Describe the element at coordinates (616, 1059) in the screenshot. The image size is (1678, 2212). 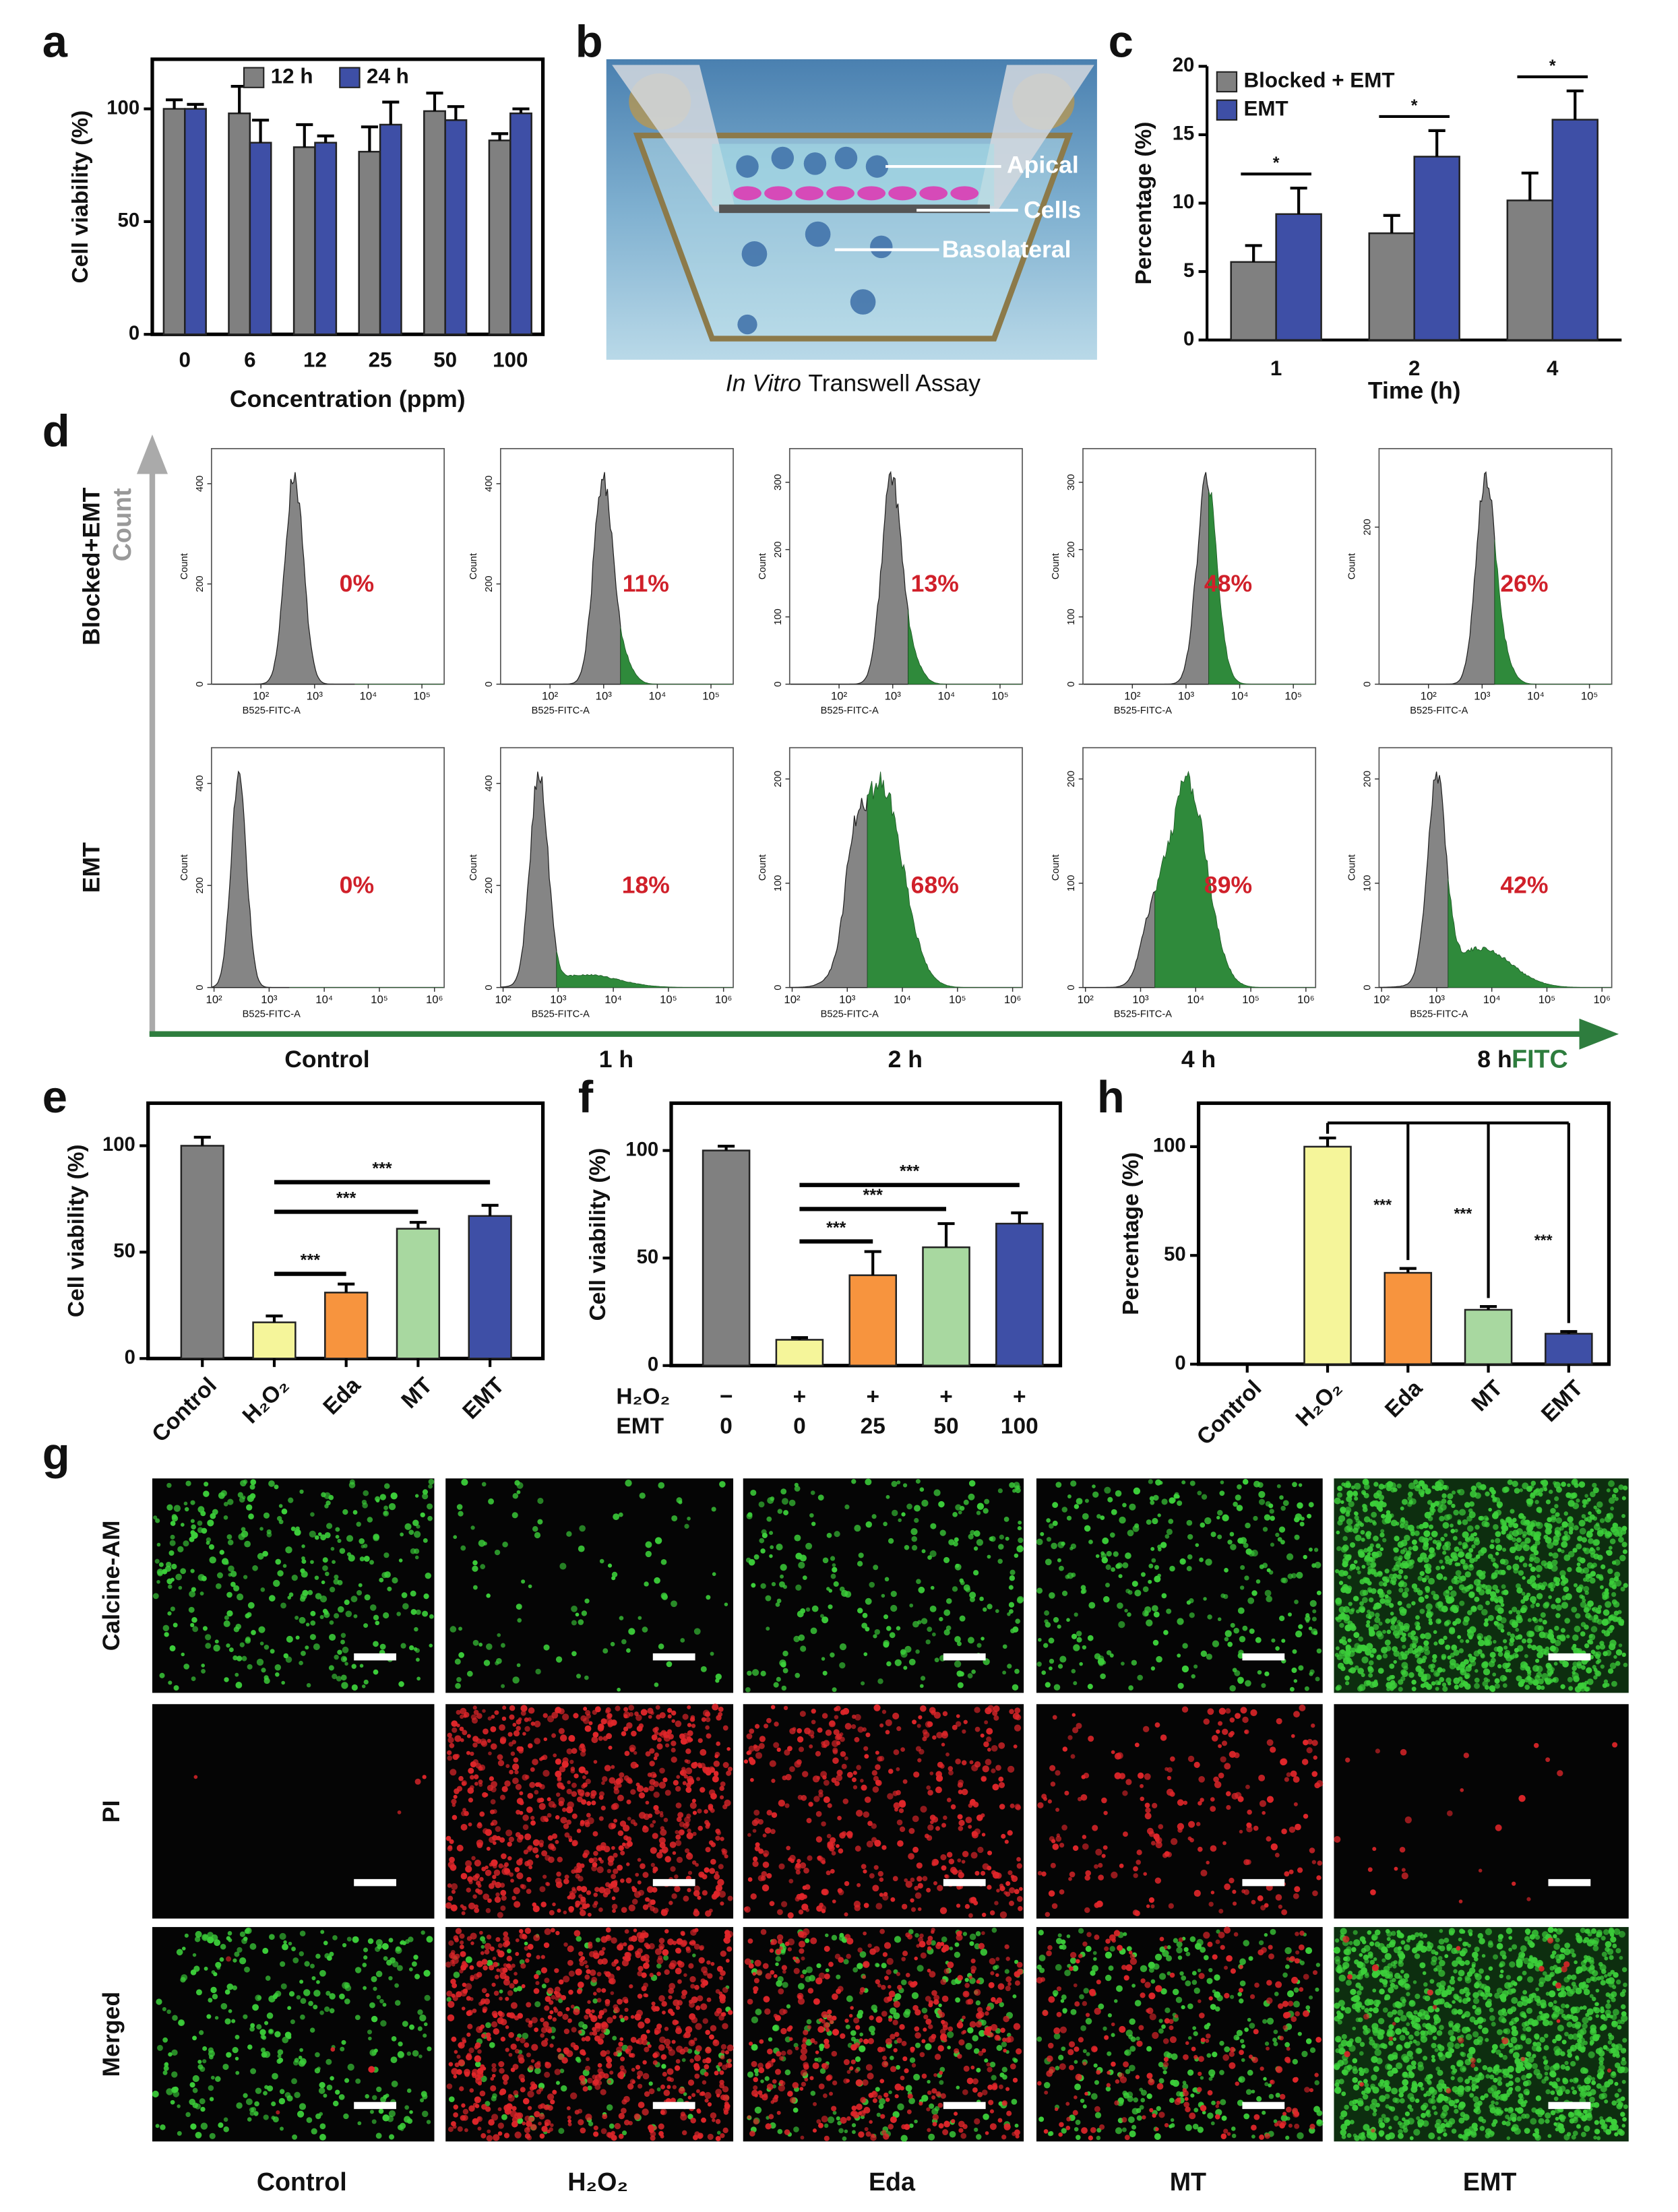
I see `column-label: 1 h` at that location.